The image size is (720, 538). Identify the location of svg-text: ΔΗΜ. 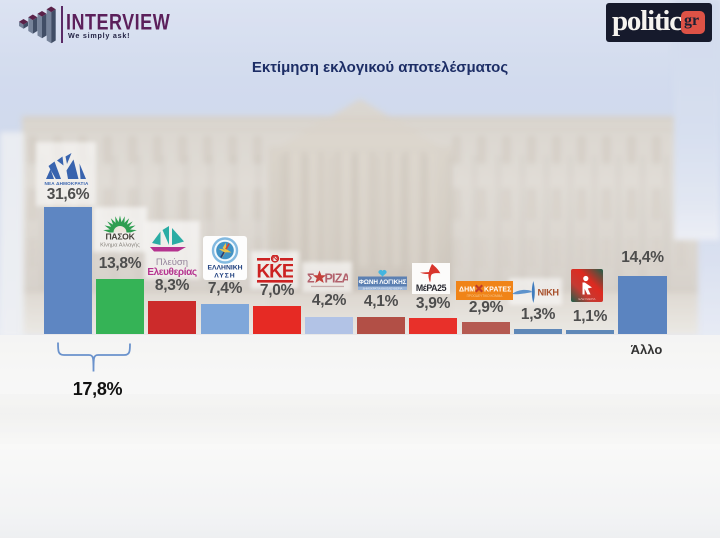
(467, 290).